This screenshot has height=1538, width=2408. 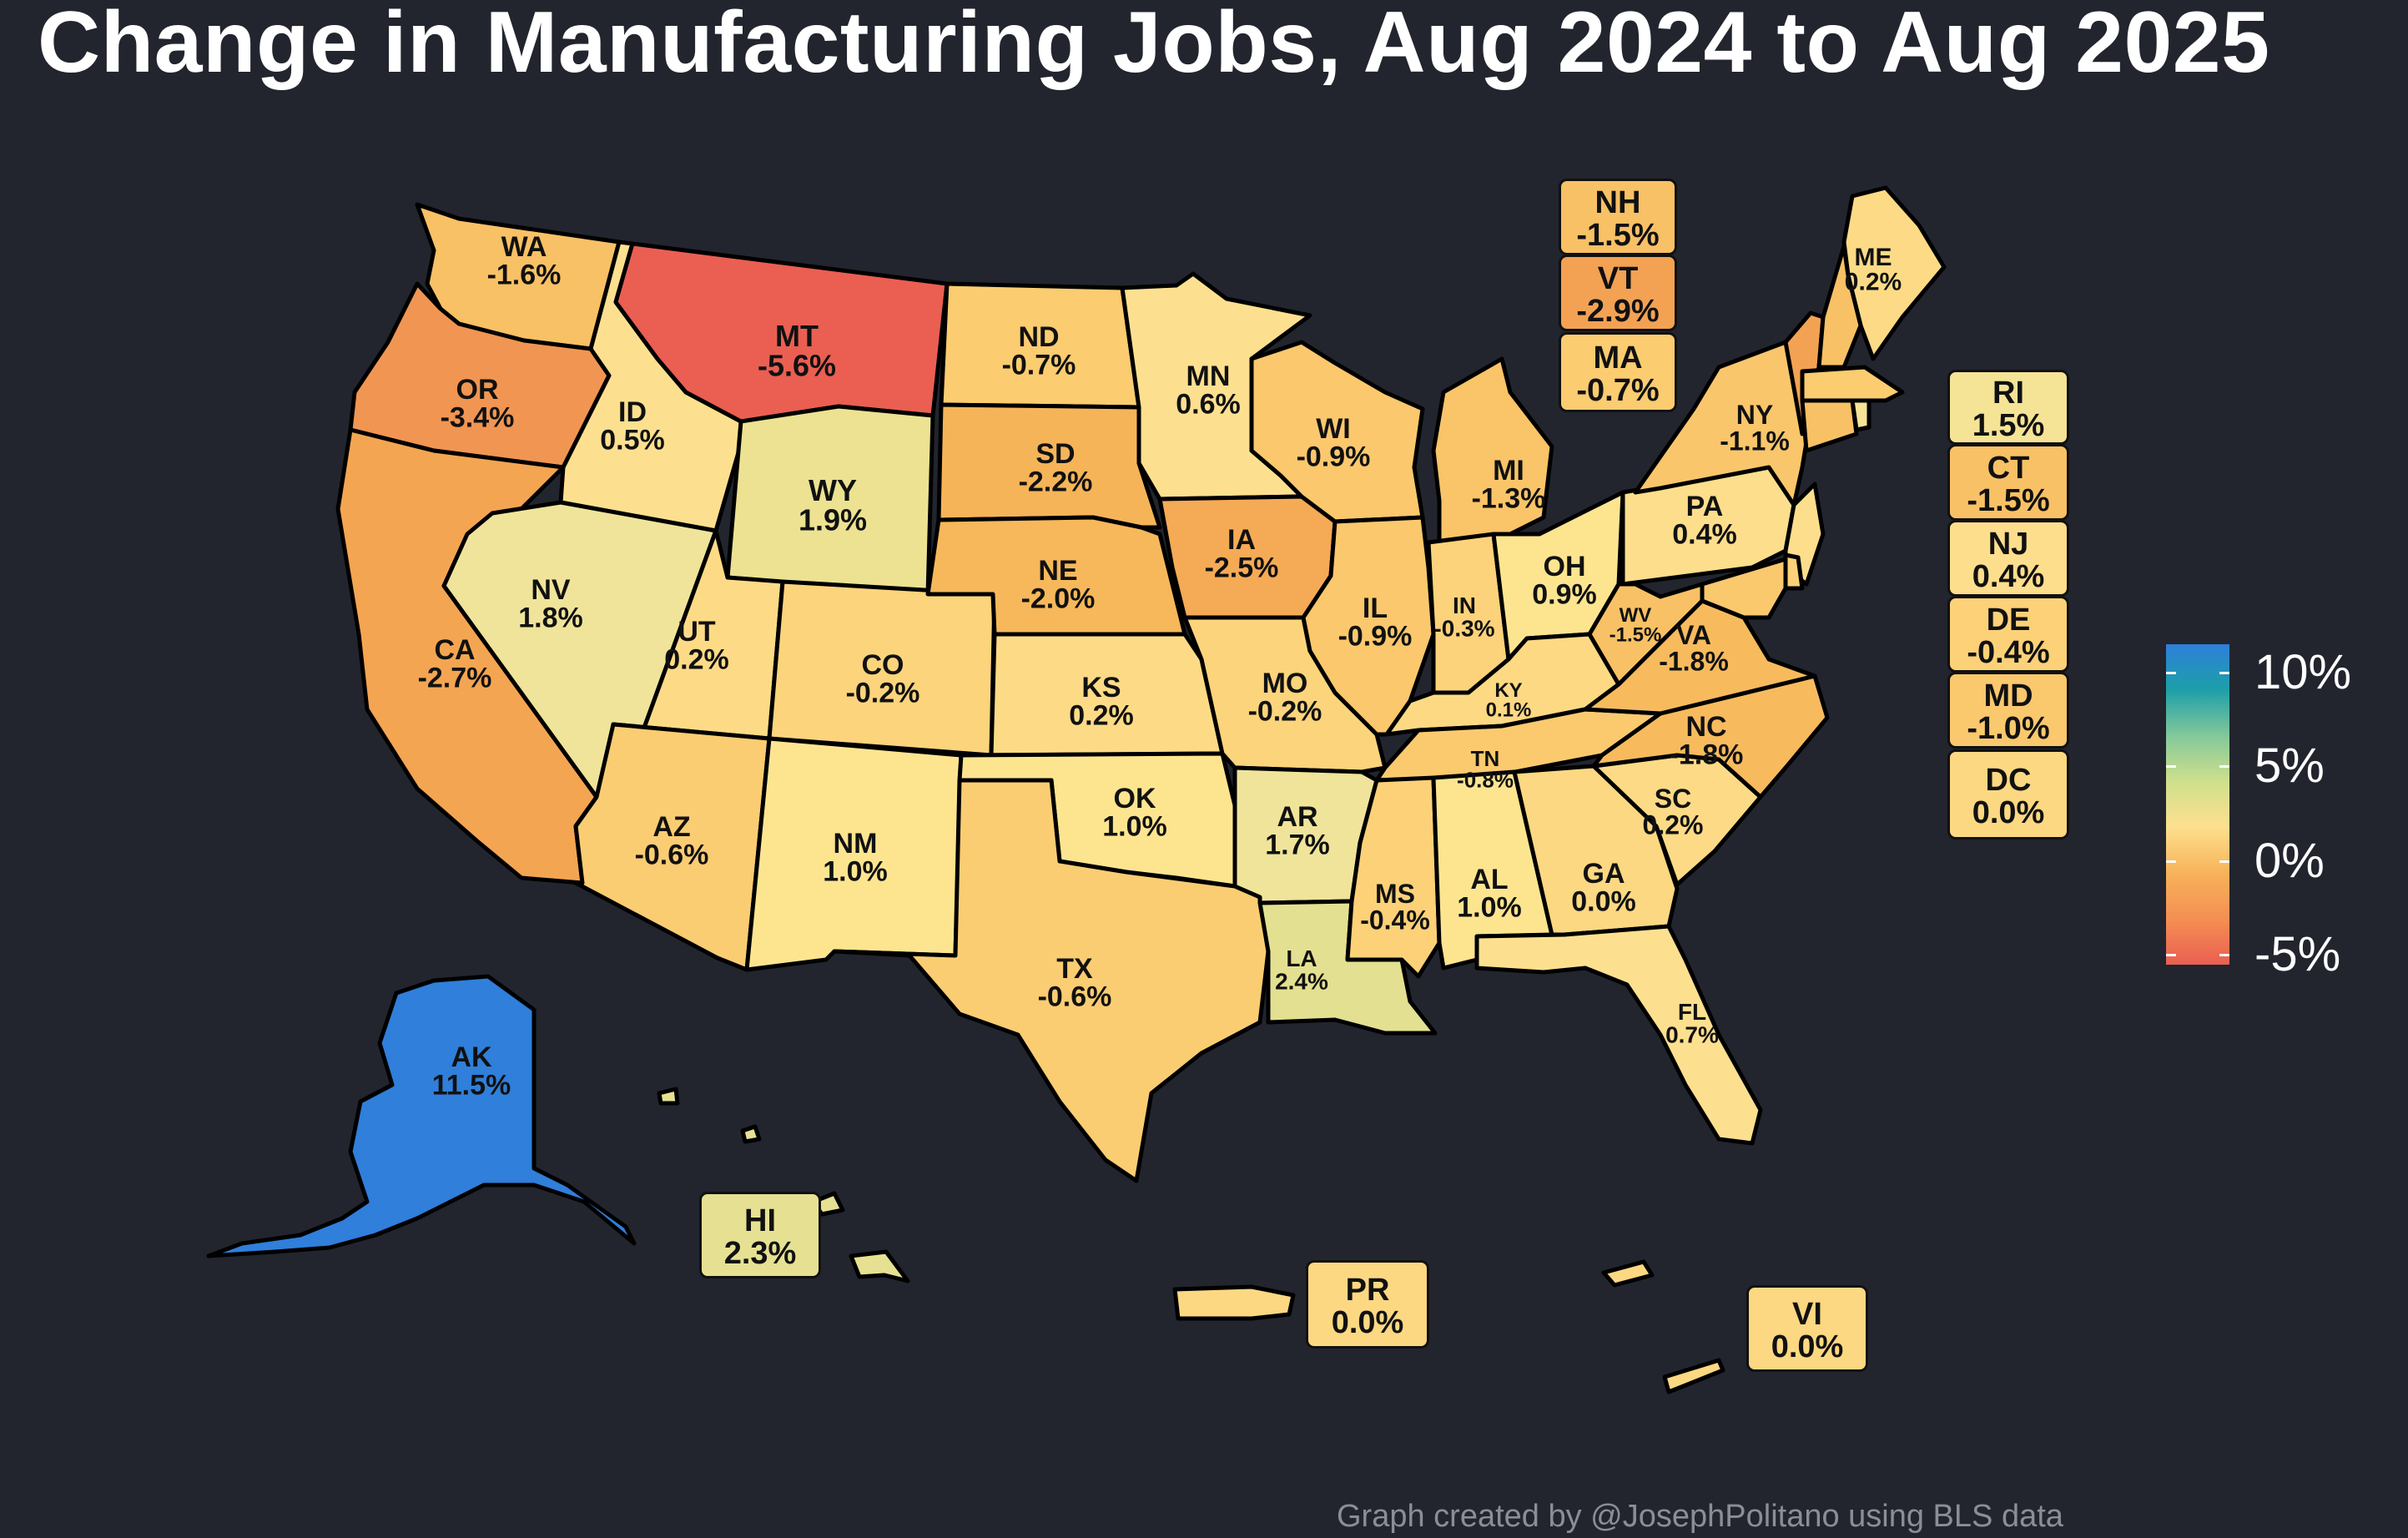 What do you see at coordinates (1135, 798) in the screenshot?
I see `state-label-ok: OK` at bounding box center [1135, 798].